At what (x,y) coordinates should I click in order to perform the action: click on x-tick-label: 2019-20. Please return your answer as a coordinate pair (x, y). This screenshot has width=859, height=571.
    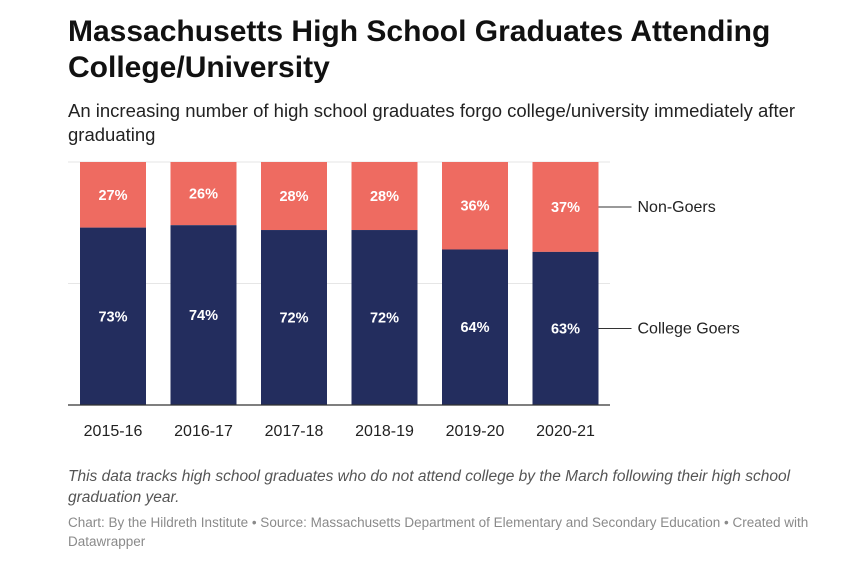
    Looking at the image, I should click on (475, 431).